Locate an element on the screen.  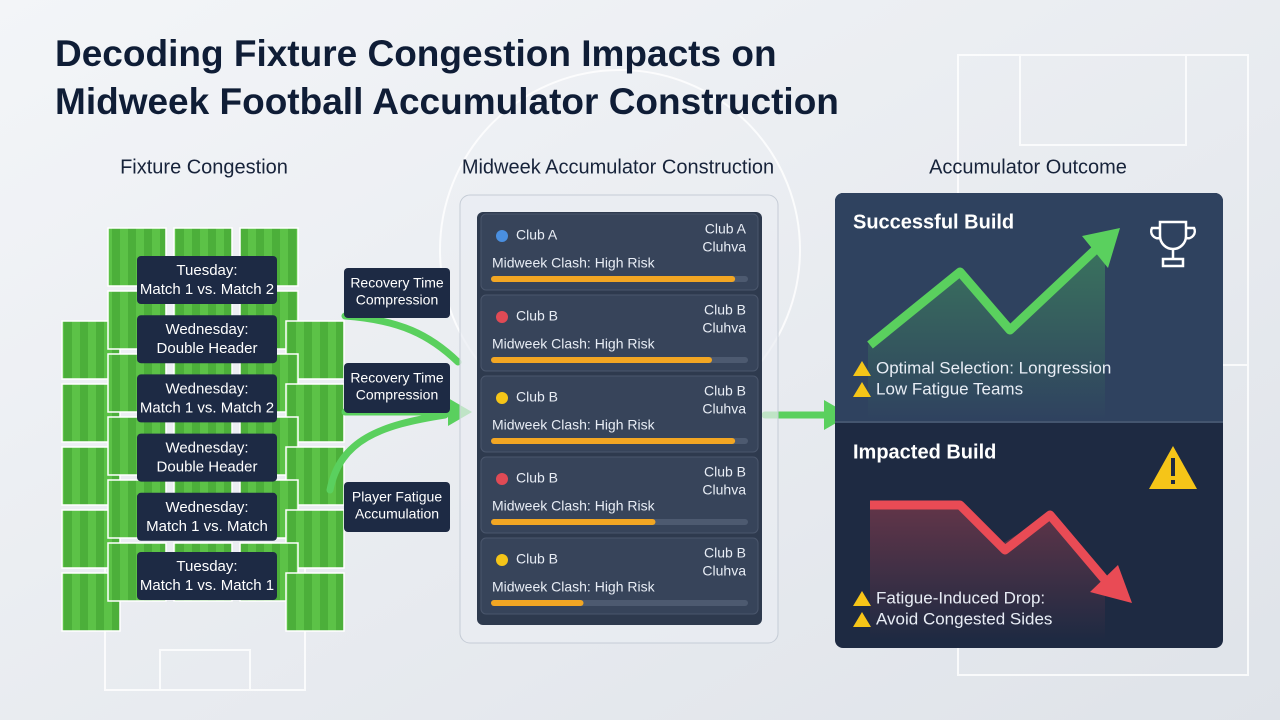
schedule-match: Match 1 vs. Match is located at coordinates (207, 526).